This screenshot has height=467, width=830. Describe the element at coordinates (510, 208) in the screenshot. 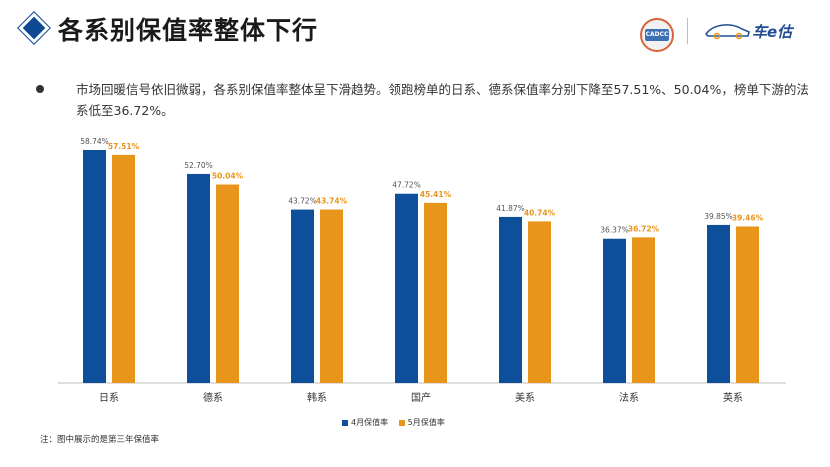

I see `data-label-april-4: 41.87%` at that location.